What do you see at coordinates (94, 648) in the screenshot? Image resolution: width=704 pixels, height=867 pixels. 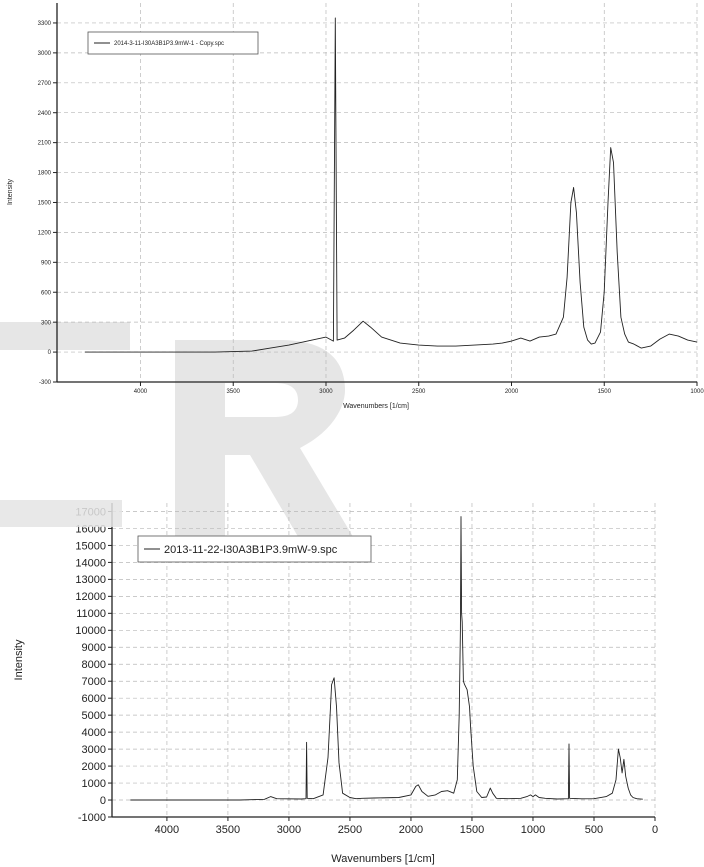 I see `y-tick-label: 9000` at bounding box center [94, 648].